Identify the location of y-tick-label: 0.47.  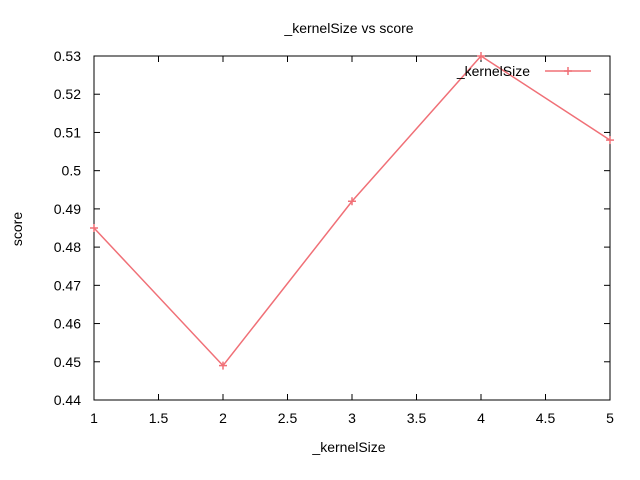
(67, 285).